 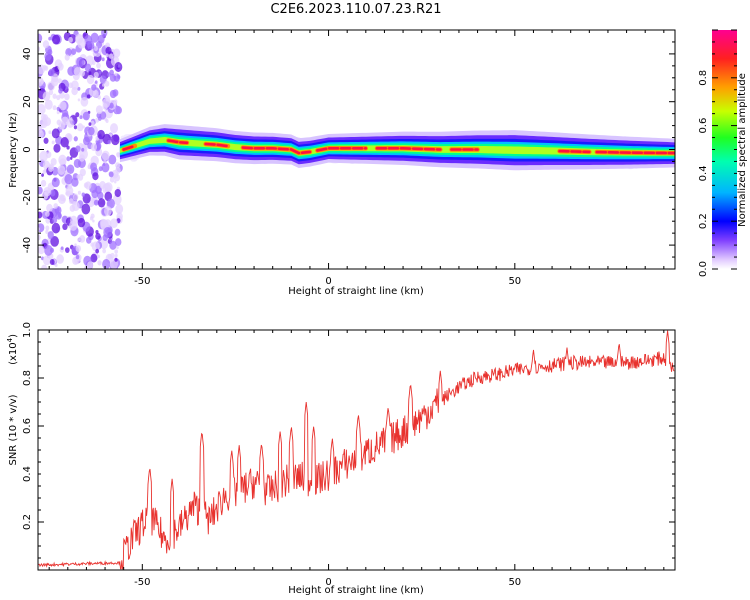 I want to click on snr-scale-exponent: 4, so click(x=10, y=339).